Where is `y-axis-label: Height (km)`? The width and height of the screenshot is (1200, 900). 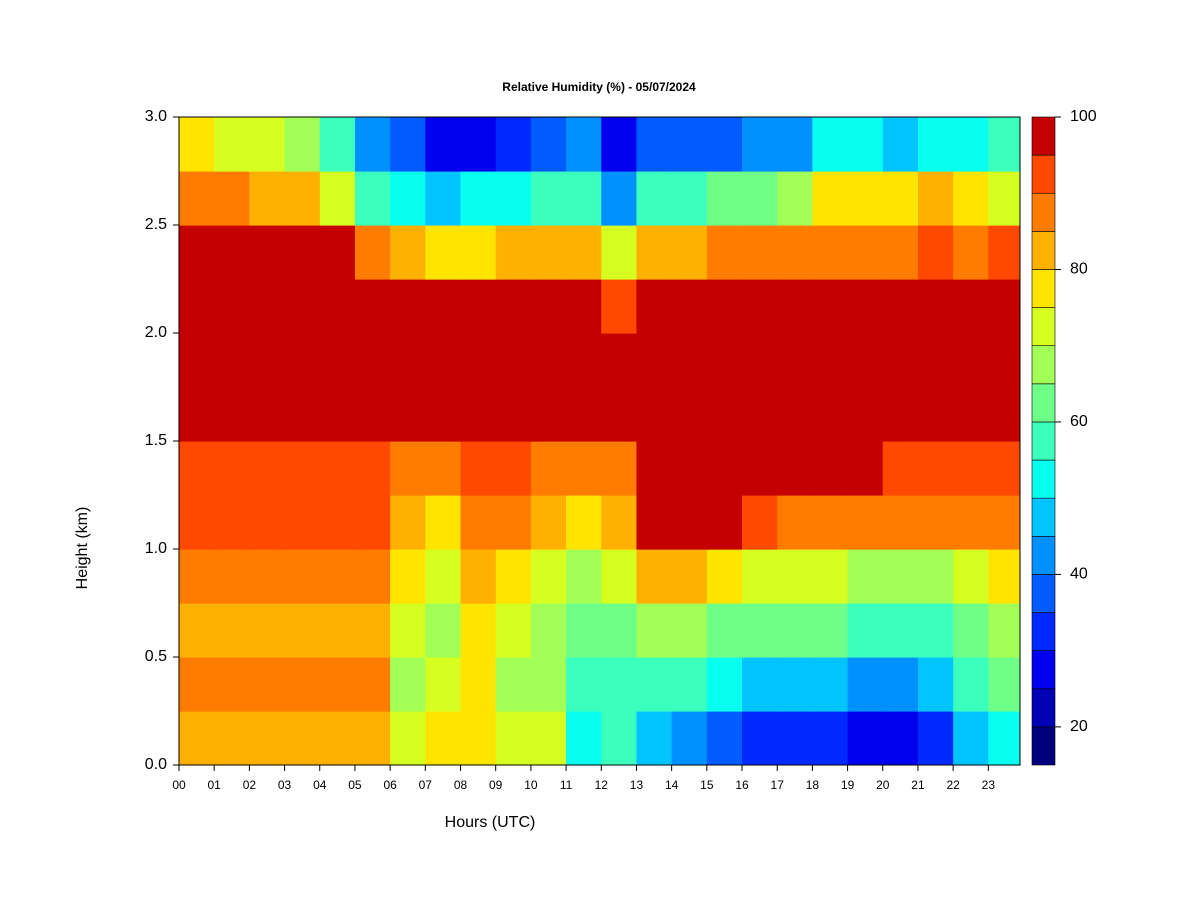 y-axis-label: Height (km) is located at coordinates (82, 548).